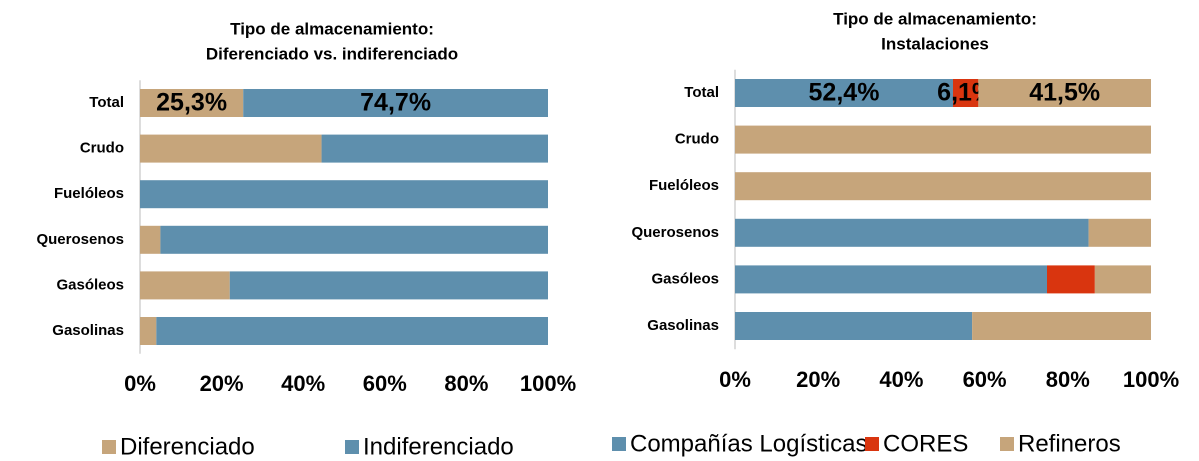  I want to click on legend-label: Indiferenciado, so click(438, 446).